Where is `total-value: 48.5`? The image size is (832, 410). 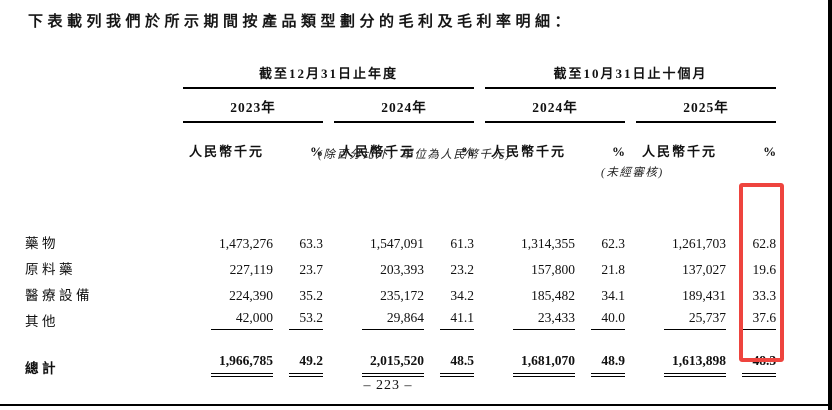
total-value: 48.5 is located at coordinates (457, 365).